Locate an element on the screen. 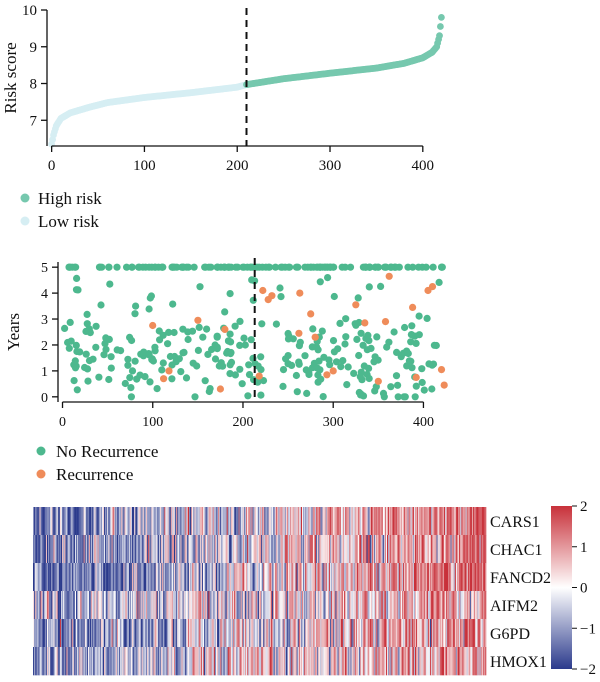  y-tick-label: 2 is located at coordinates (44, 346).